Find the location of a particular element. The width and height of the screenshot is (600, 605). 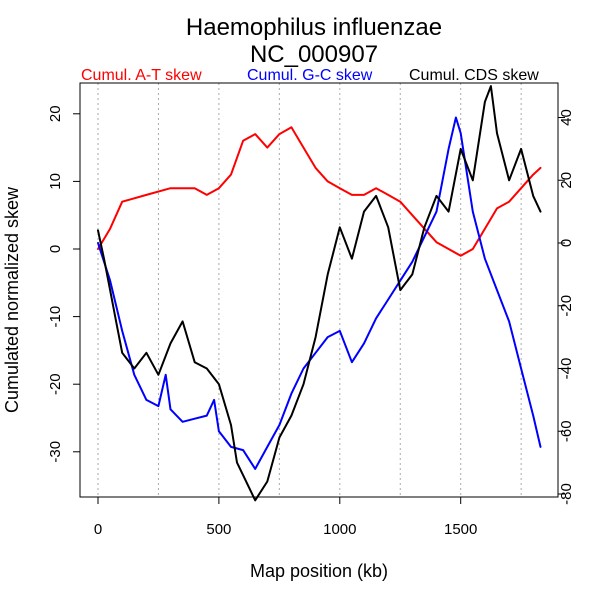

y-tick-label-5: -30 is located at coordinates (55, 452).